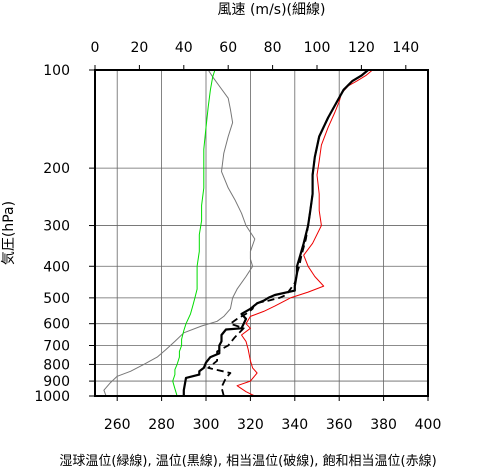  I want to click on top-tick-label: 0, so click(95, 48).